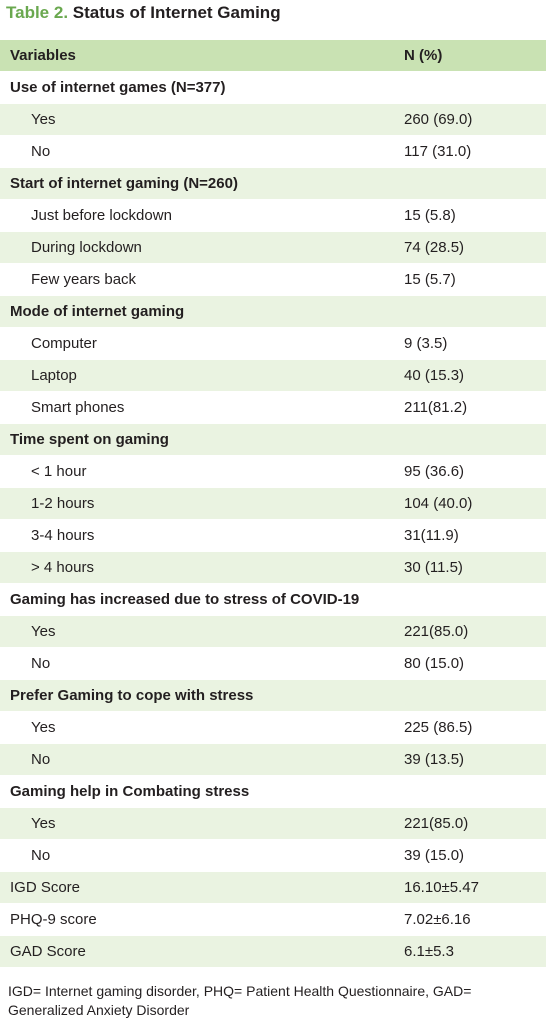  What do you see at coordinates (273, 120) in the screenshot?
I see `table-row: Yes 260 (69.0)` at bounding box center [273, 120].